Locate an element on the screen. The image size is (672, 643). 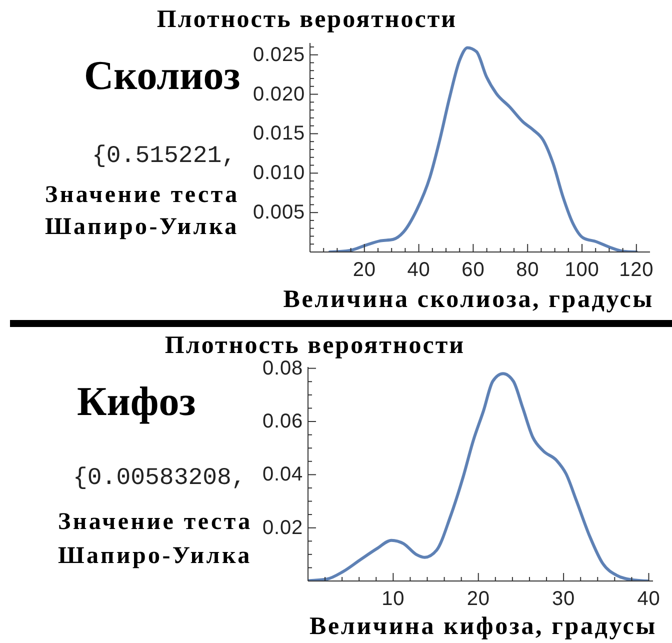
line-series is located at coordinates (483, 149).